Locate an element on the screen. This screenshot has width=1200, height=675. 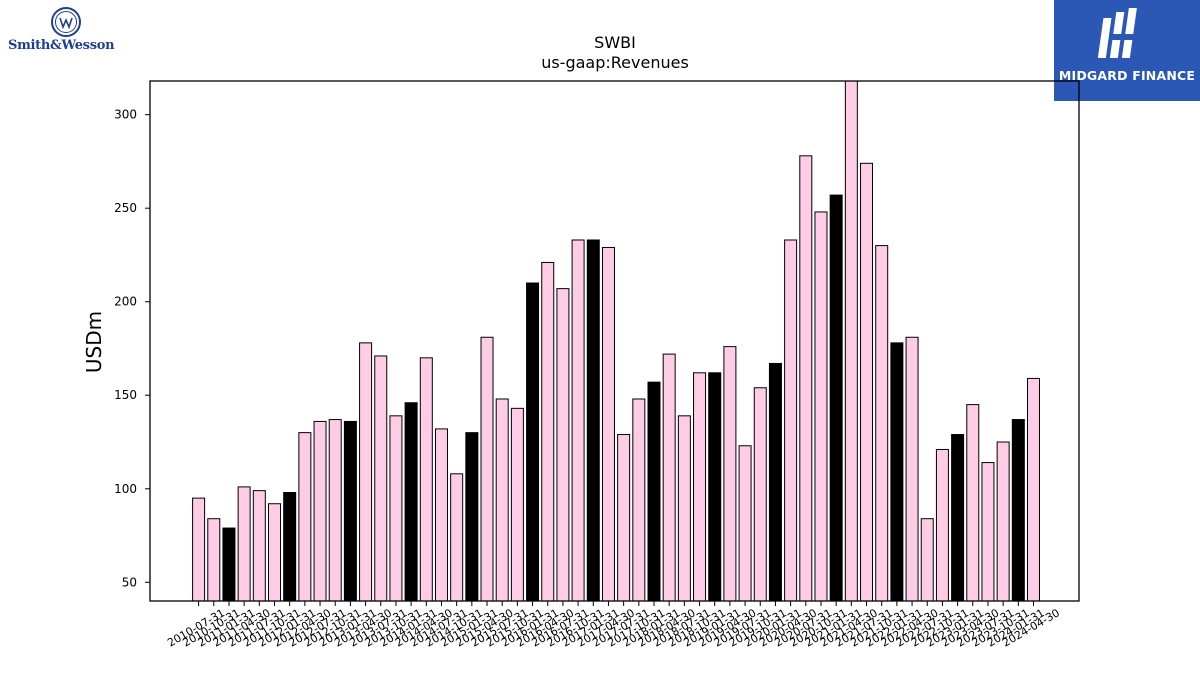
midgard-finance-logo: MIDGARD FINANCE is located at coordinates (1127, 50).